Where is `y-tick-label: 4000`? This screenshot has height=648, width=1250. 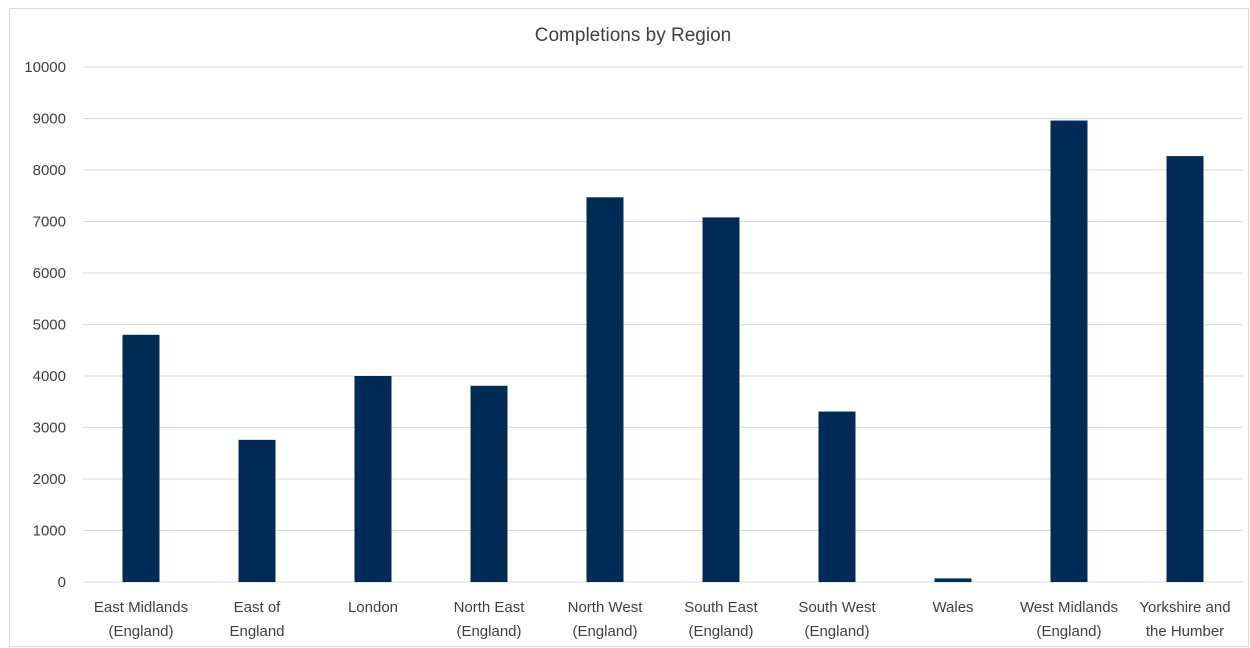
y-tick-label: 4000 is located at coordinates (49, 376).